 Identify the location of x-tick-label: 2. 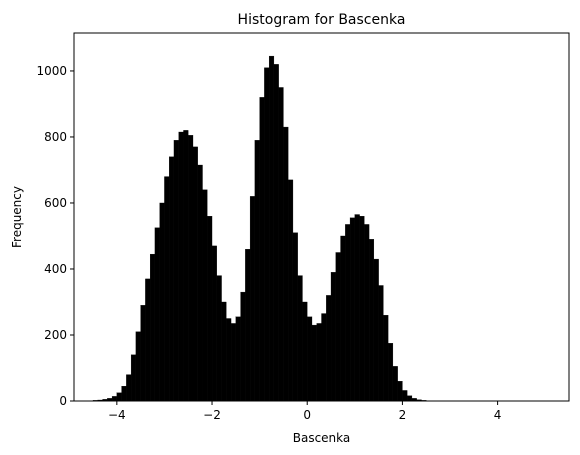
(403, 415).